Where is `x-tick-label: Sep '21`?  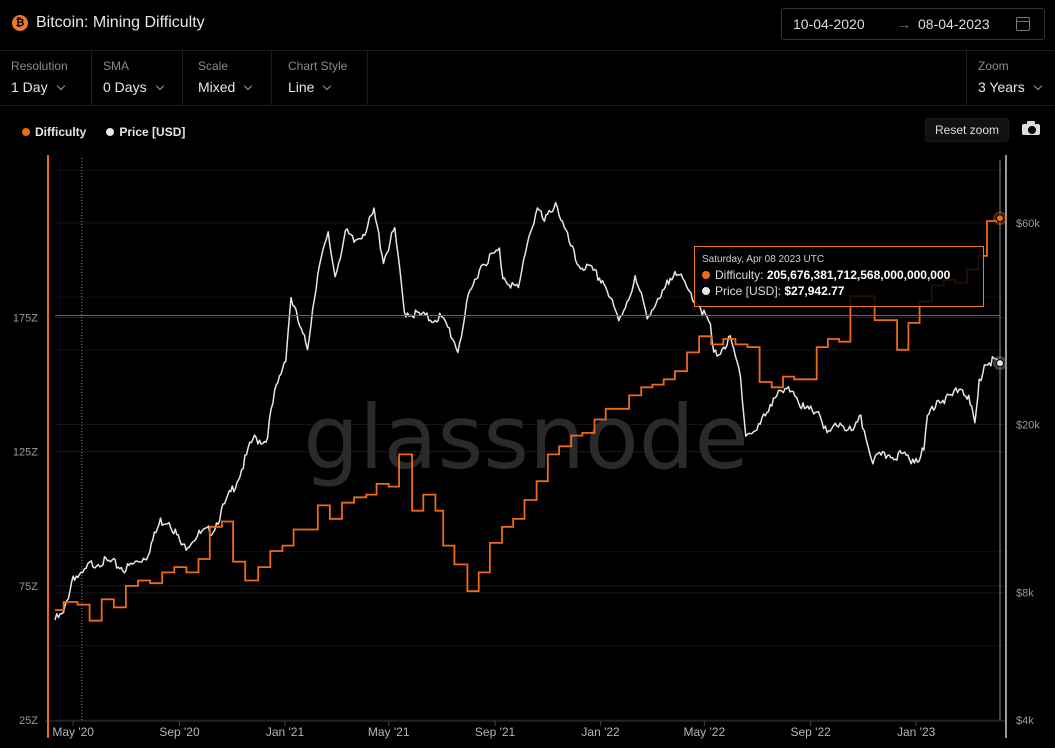 x-tick-label: Sep '21 is located at coordinates (495, 732).